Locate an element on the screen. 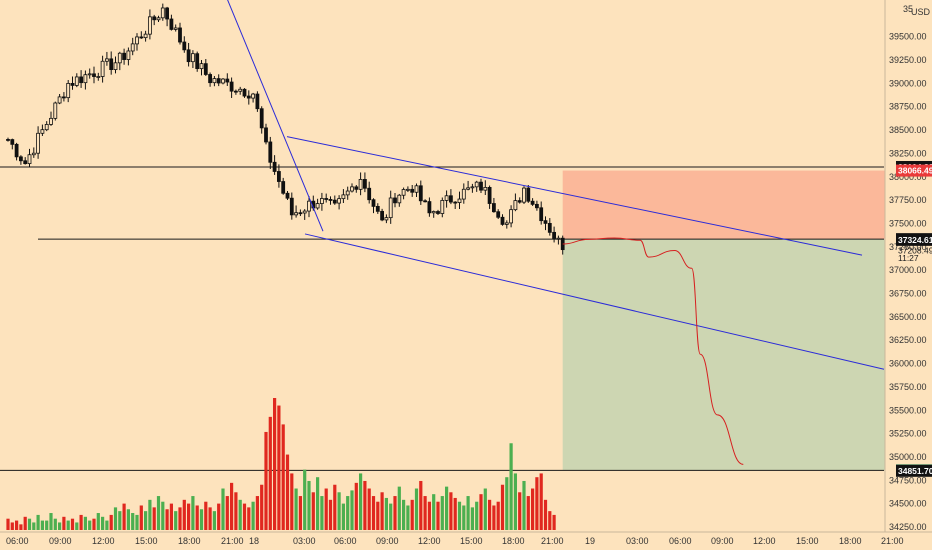 The image size is (932, 550). y-axis-panel is located at coordinates (908, 275).